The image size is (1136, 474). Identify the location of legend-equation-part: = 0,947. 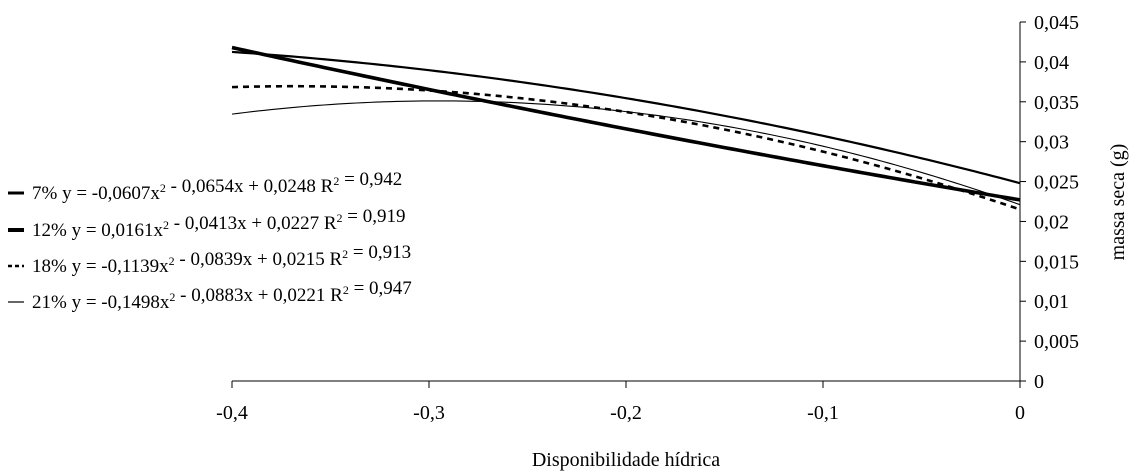
(380, 288).